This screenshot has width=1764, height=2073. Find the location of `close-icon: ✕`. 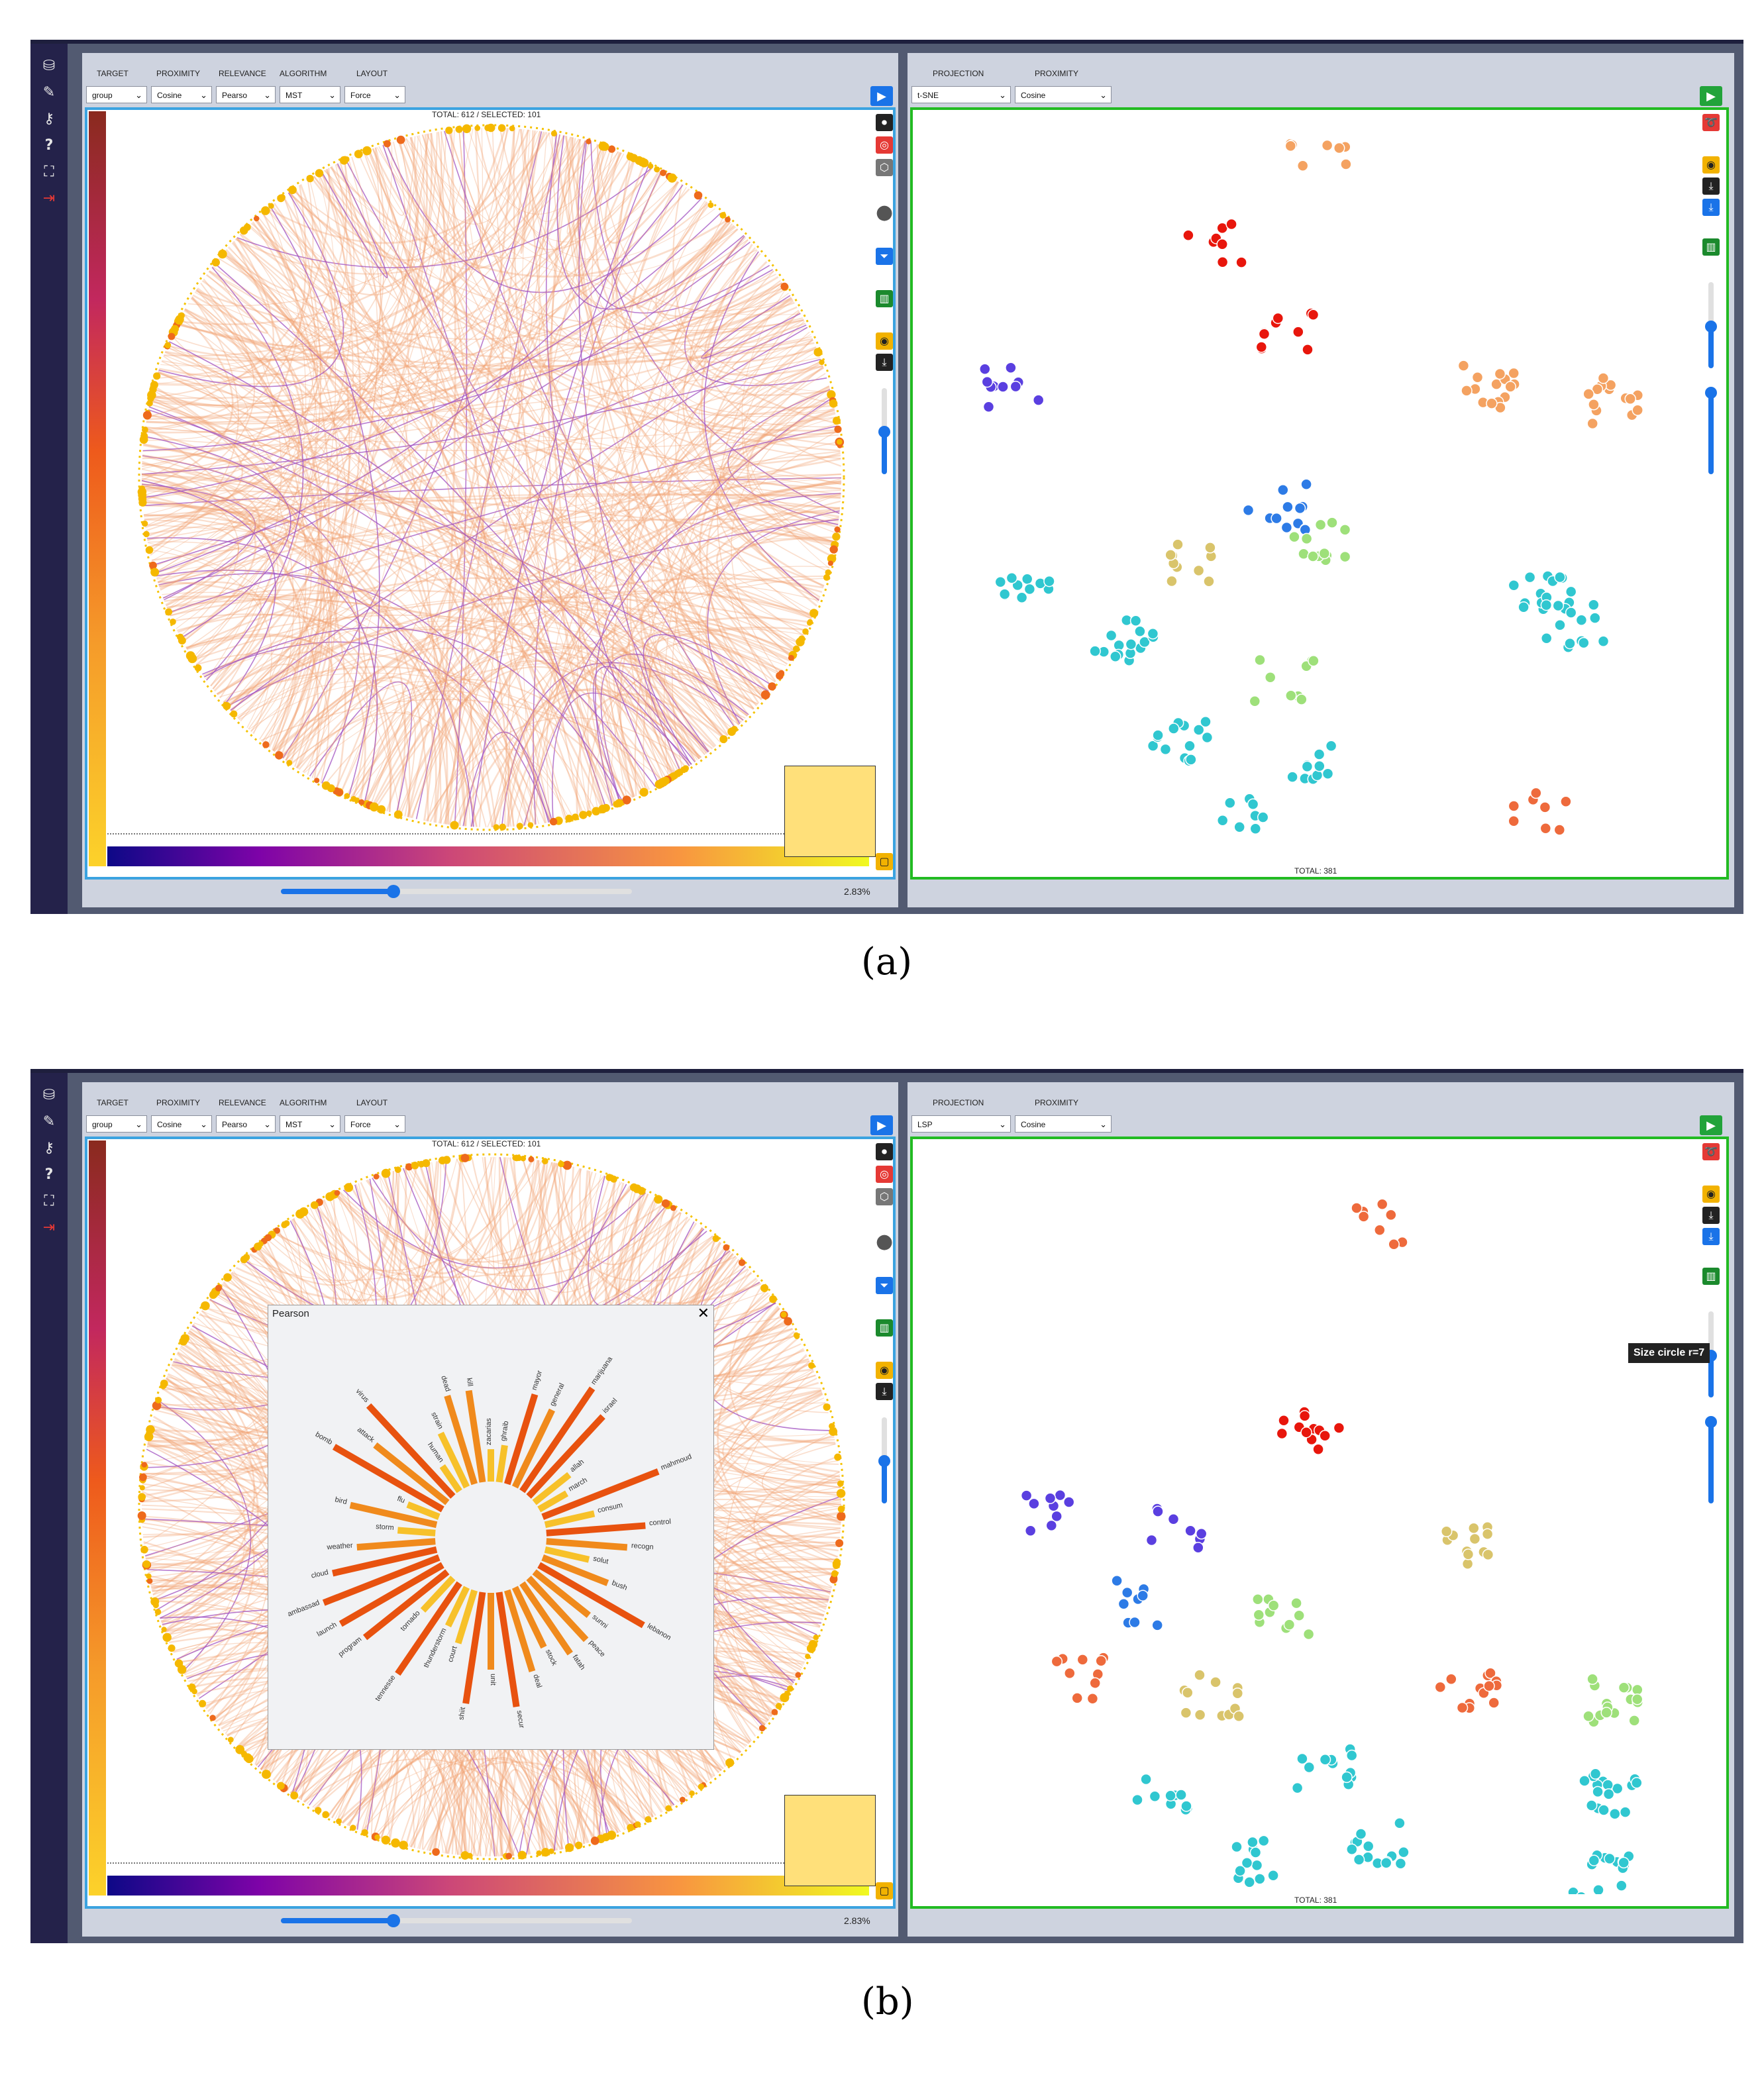

close-icon: ✕ is located at coordinates (703, 1313).